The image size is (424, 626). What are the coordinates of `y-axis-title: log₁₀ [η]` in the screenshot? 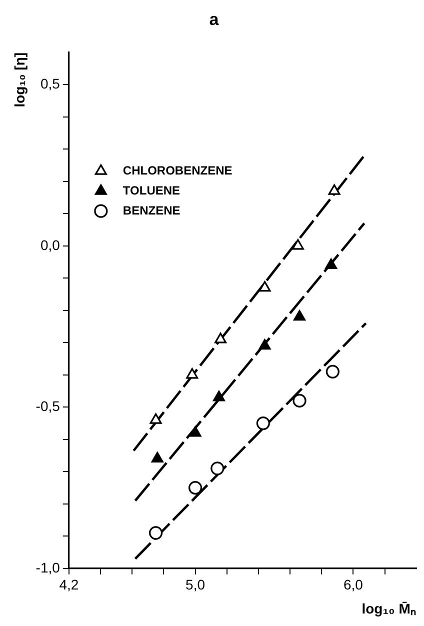 It's located at (19, 80).